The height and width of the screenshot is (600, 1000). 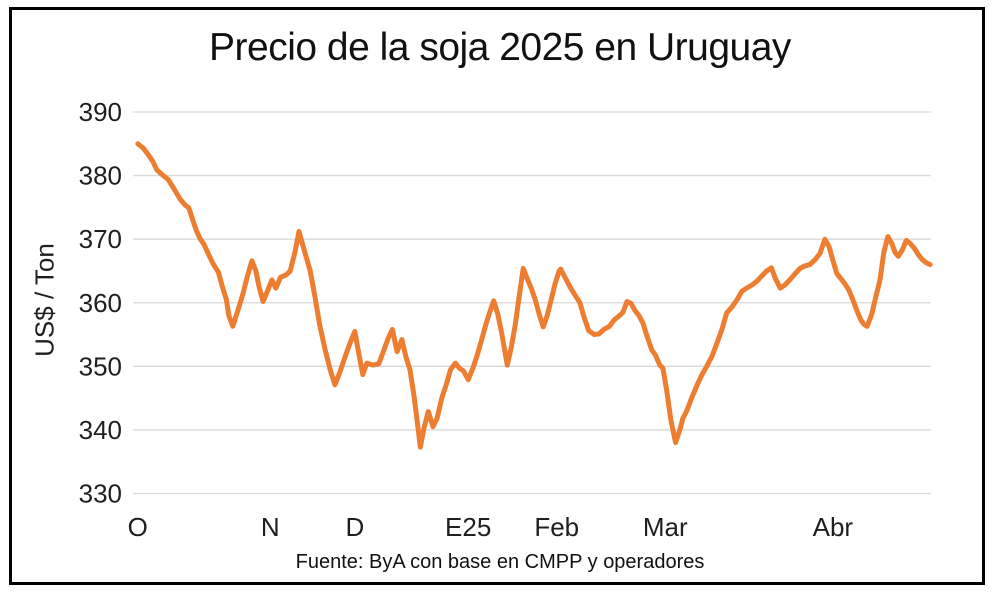 What do you see at coordinates (100, 430) in the screenshot?
I see `y-tick-label: 340` at bounding box center [100, 430].